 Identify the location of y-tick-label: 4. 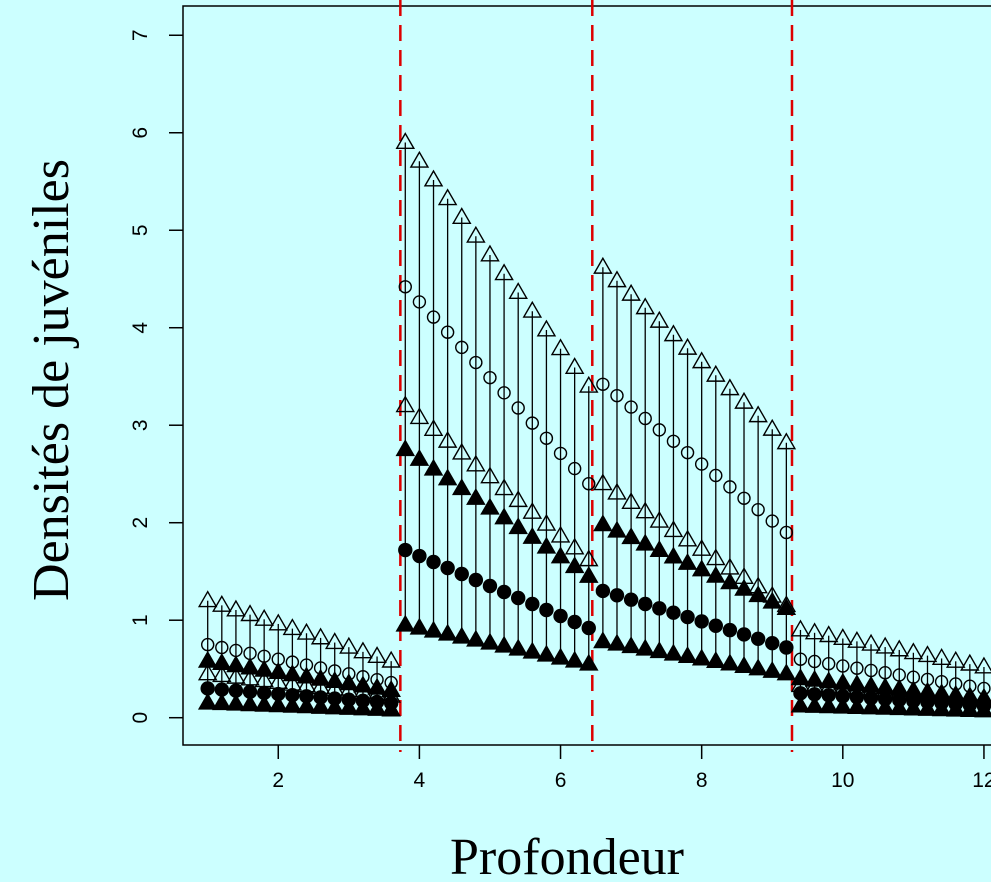
(140, 328).